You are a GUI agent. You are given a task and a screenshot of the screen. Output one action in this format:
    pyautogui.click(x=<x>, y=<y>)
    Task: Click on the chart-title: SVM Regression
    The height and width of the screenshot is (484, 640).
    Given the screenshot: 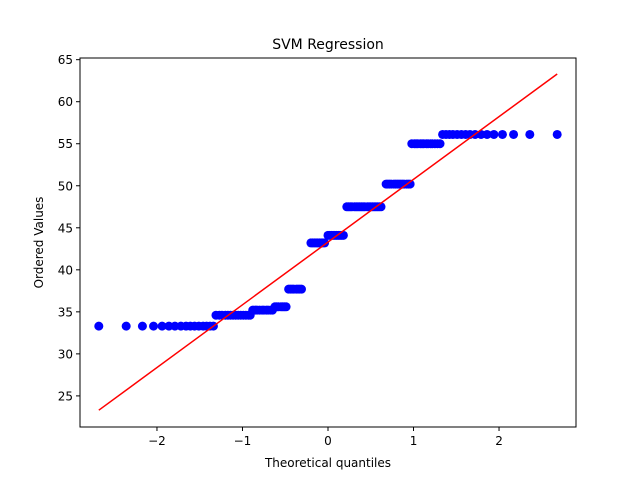 What is the action you would take?
    pyautogui.click(x=328, y=45)
    